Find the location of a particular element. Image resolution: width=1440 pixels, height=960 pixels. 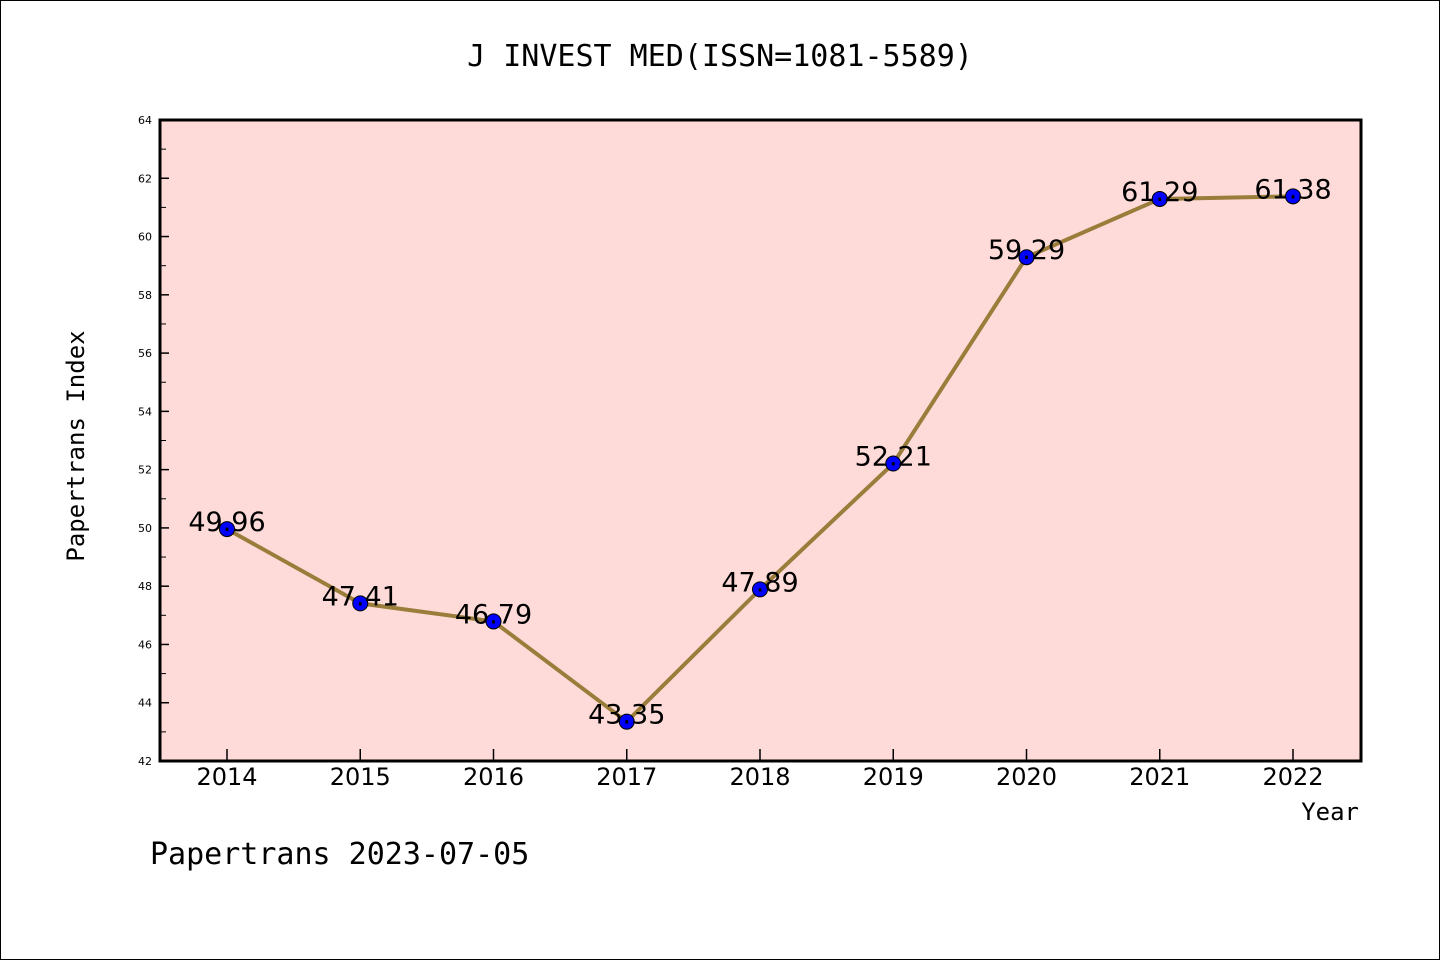

chart-title: J INVEST MED(ISSN=1081-5589) is located at coordinates (720, 56).